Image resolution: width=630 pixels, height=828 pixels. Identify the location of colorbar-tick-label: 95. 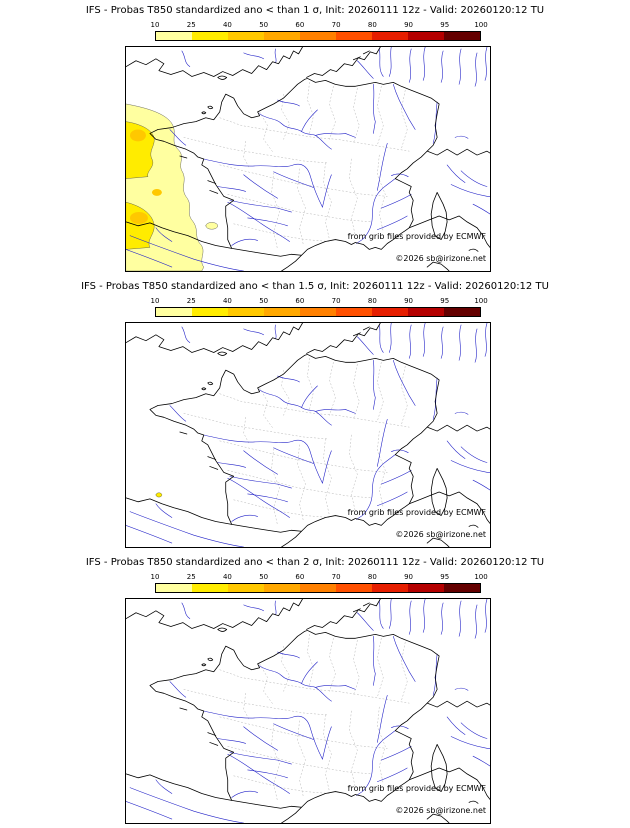
(445, 577).